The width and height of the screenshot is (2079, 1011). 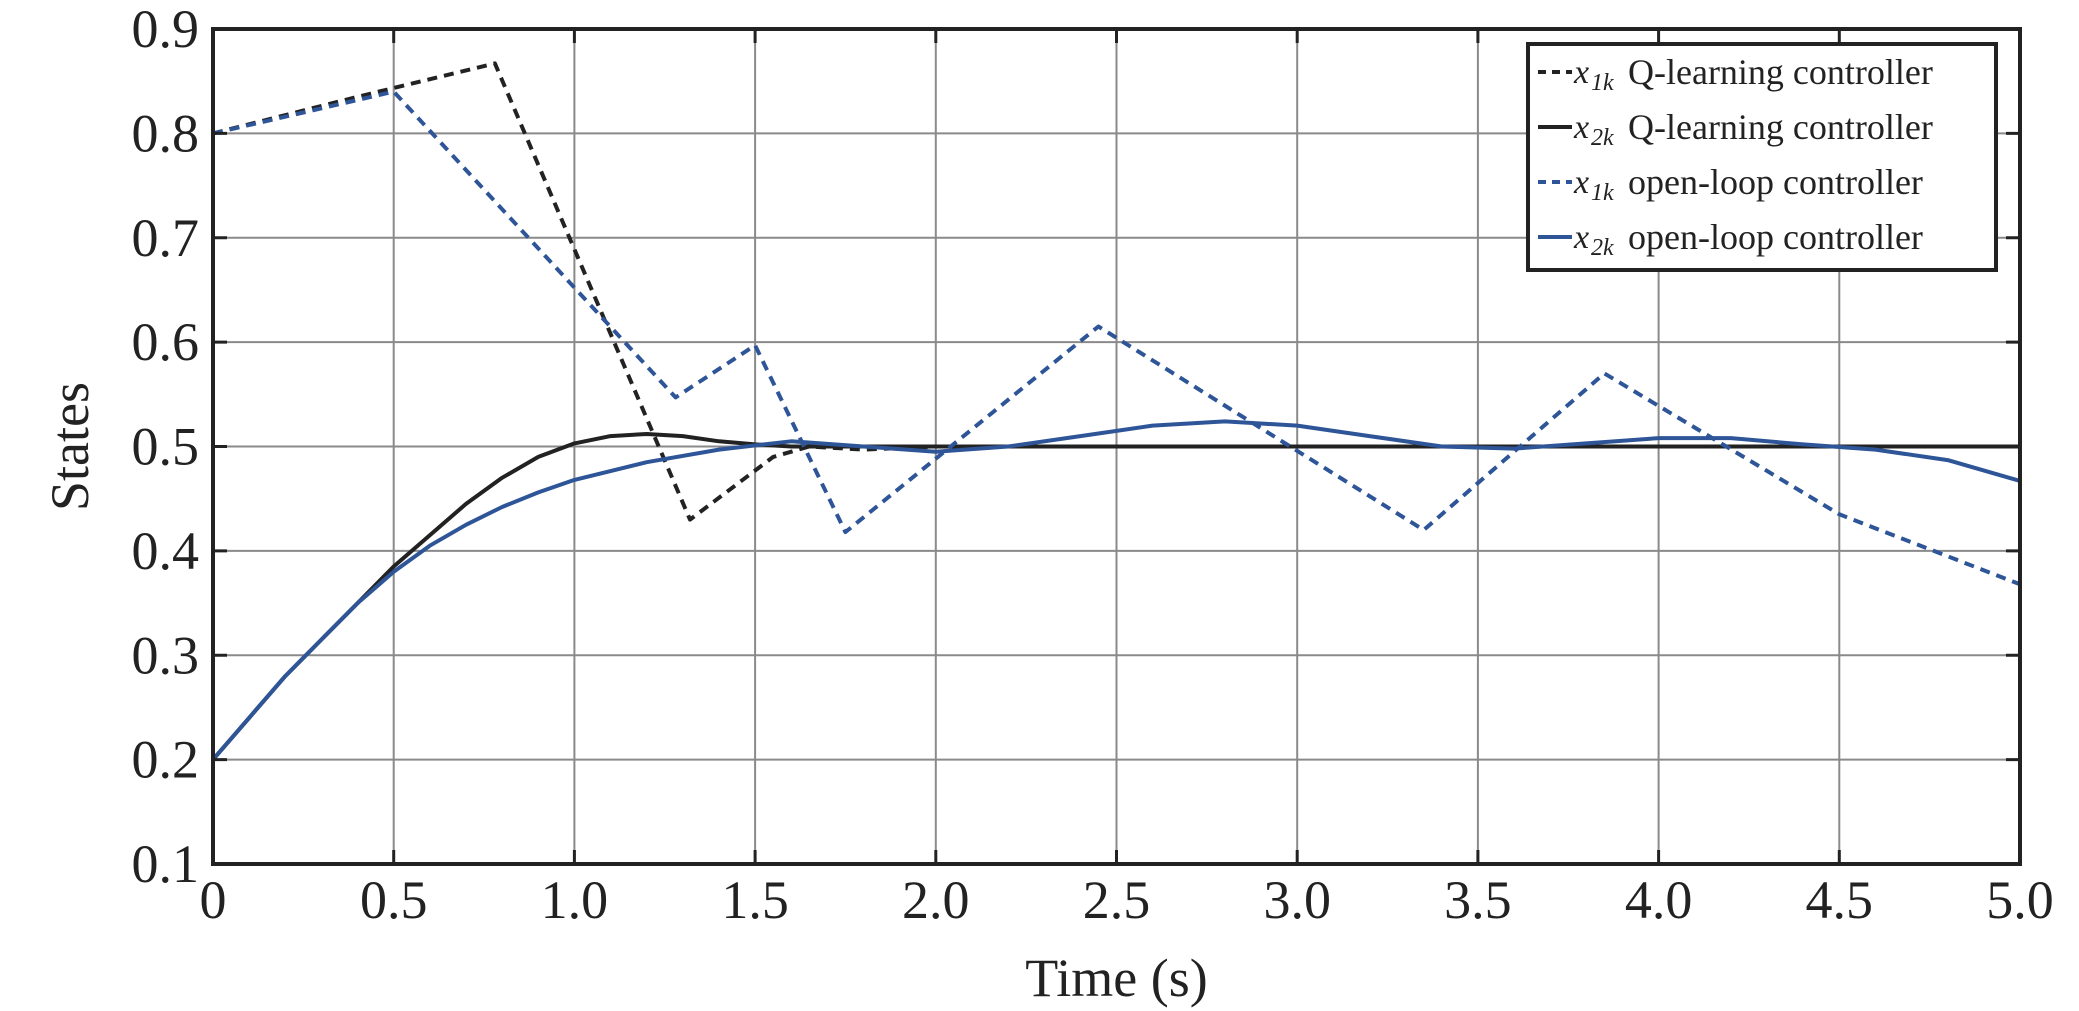 What do you see at coordinates (166, 238) in the screenshot?
I see `y-tick-label: 0.7` at bounding box center [166, 238].